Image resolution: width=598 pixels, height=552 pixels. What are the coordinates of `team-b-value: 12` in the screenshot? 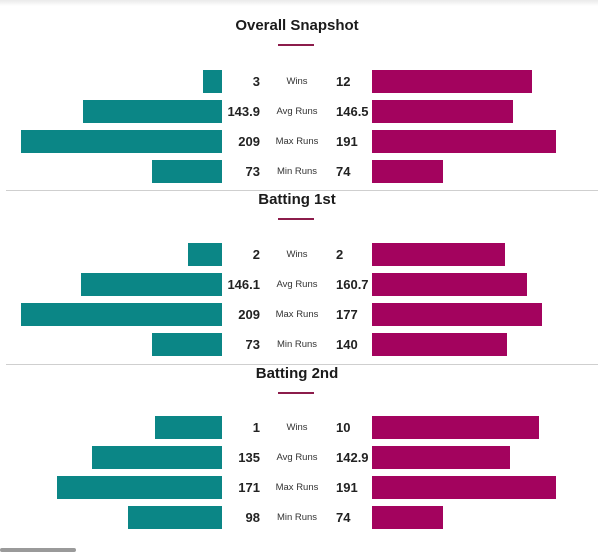 It's located at (343, 81).